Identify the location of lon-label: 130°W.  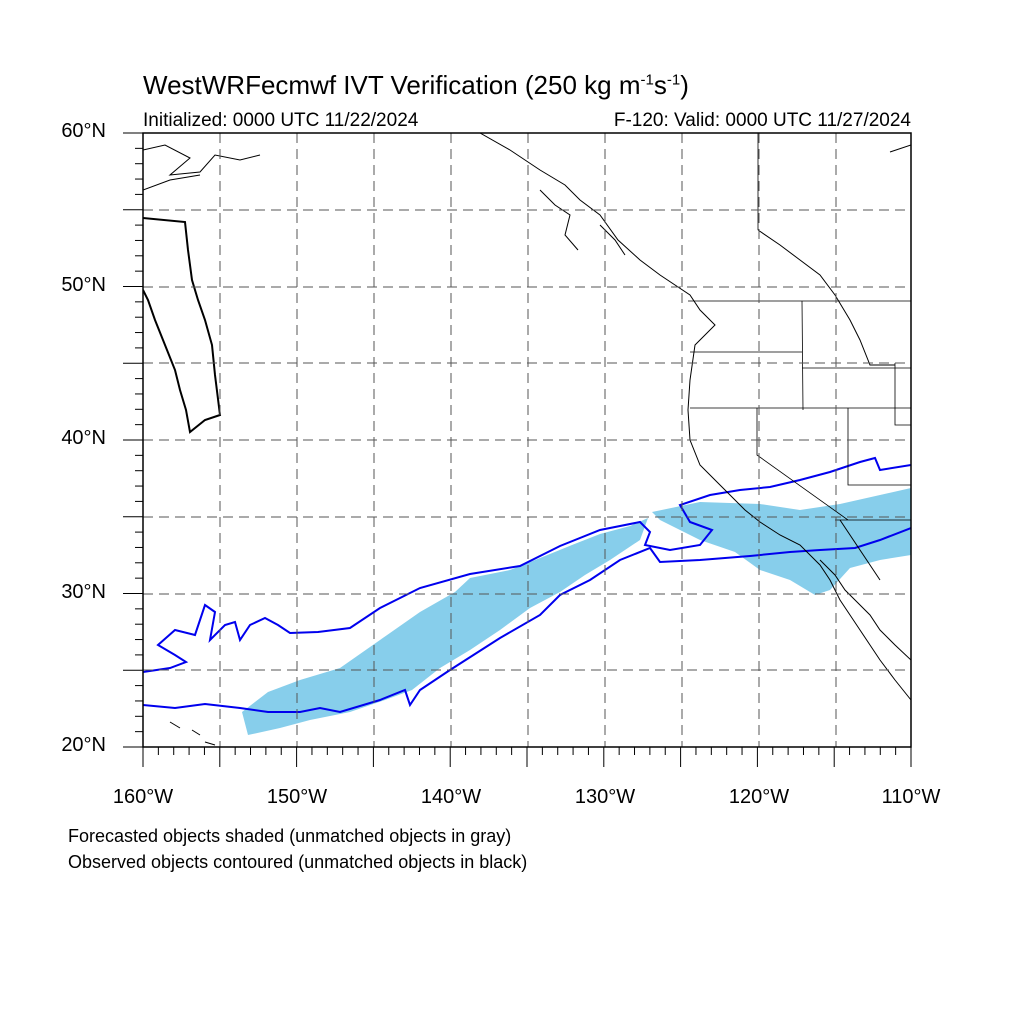
(605, 797).